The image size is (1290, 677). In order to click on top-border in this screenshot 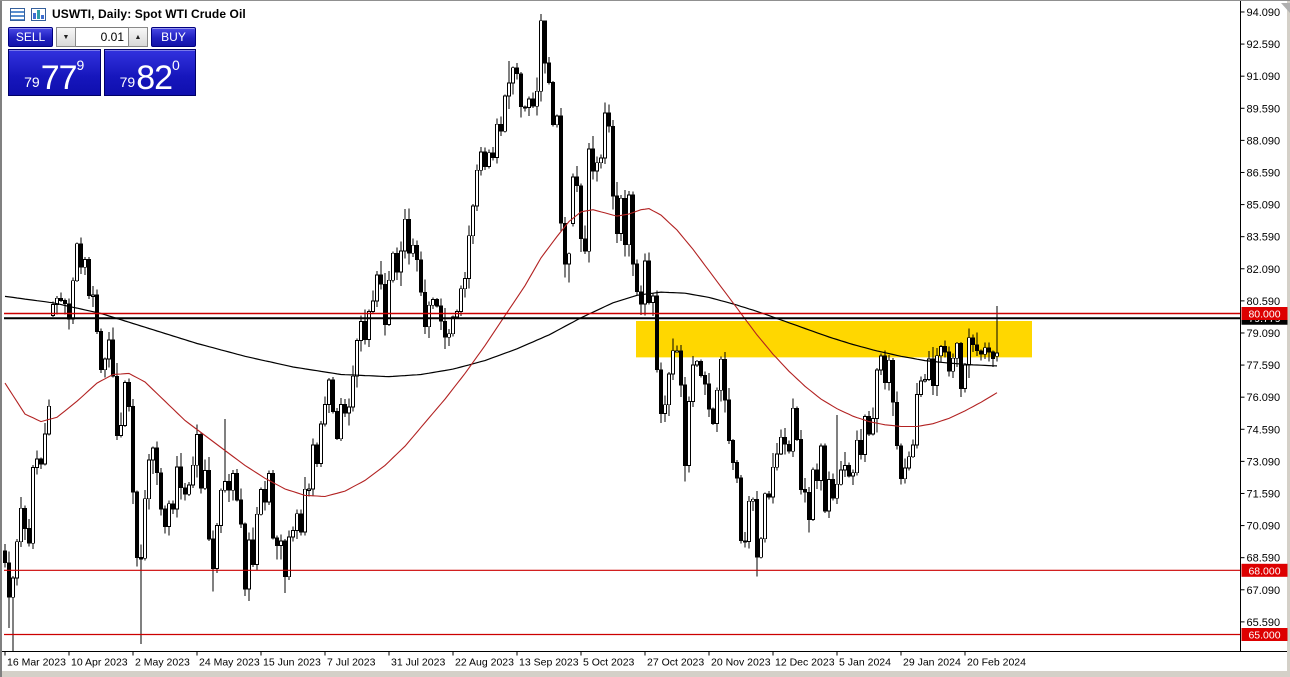, I will do `click(645, 0)`.